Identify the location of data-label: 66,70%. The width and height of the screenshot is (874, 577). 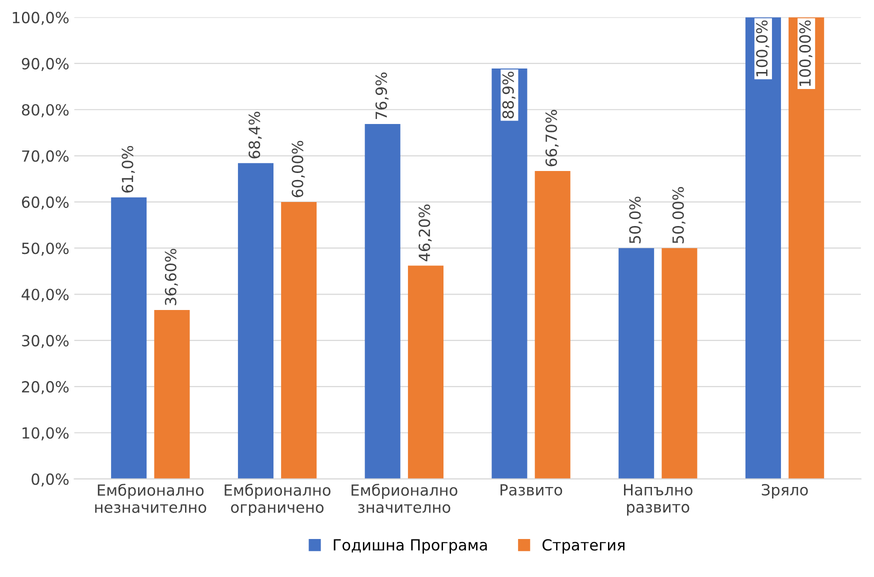
(552, 138).